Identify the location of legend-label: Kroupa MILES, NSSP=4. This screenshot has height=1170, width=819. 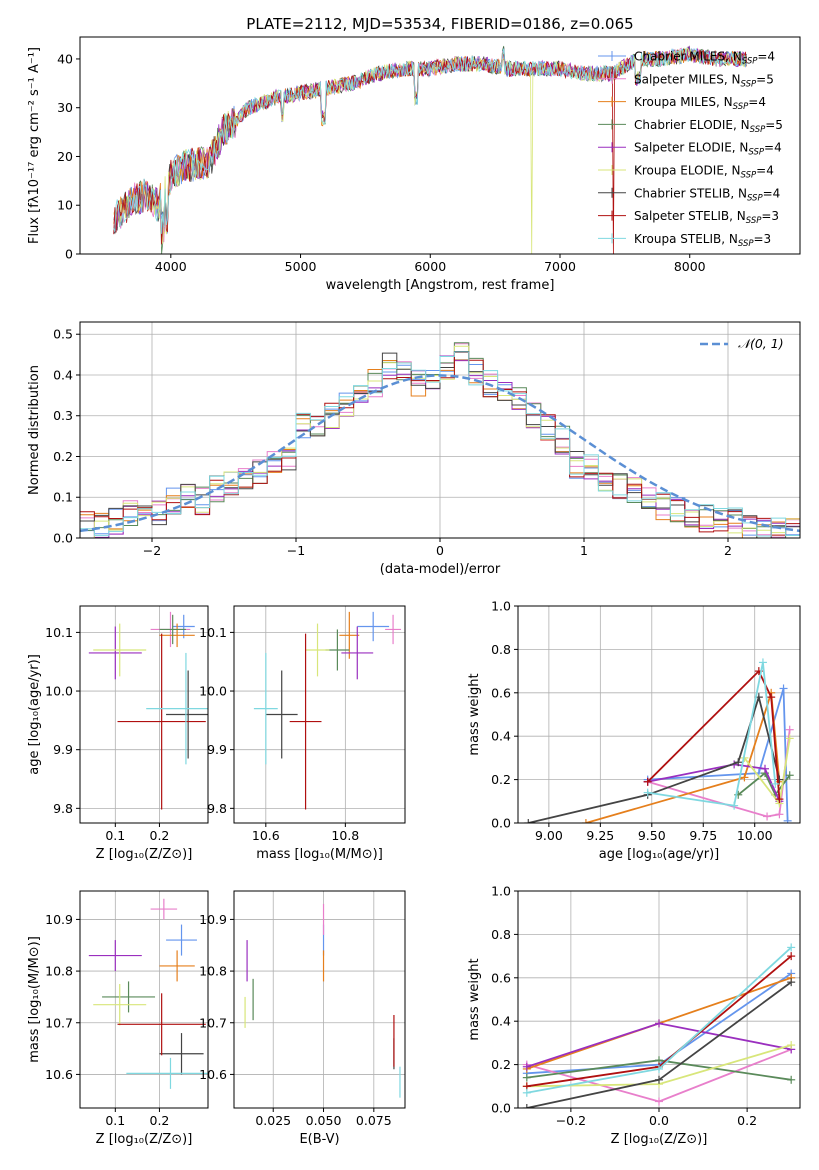
(700, 103).